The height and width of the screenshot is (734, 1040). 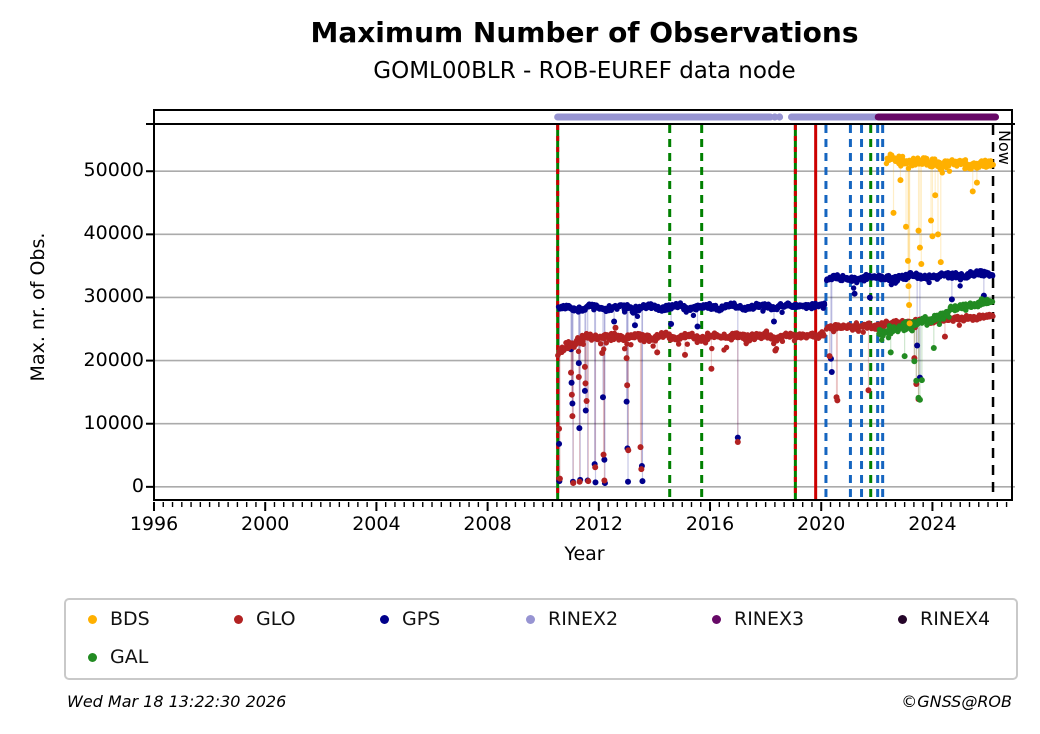 What do you see at coordinates (710, 524) in the screenshot?
I see `x-tick-label: 2016` at bounding box center [710, 524].